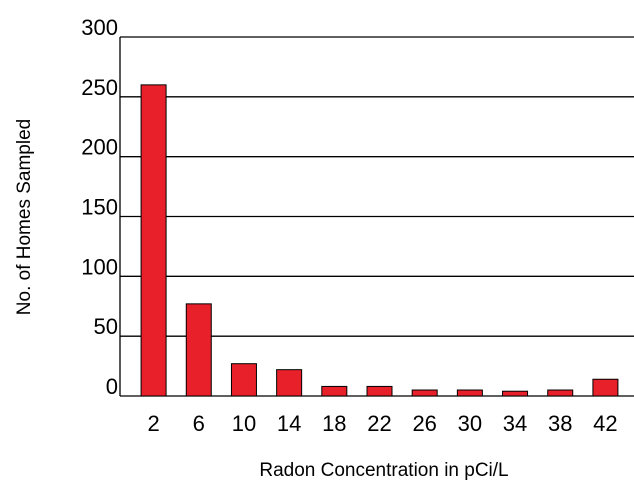 The image size is (634, 485). Describe the element at coordinates (244, 423) in the screenshot. I see `x-tick-label: 10` at that location.